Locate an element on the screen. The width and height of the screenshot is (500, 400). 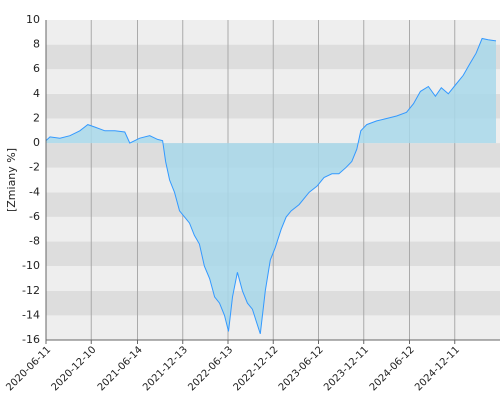
x-tick-label: 2023-06-12 is located at coordinates (301, 368).